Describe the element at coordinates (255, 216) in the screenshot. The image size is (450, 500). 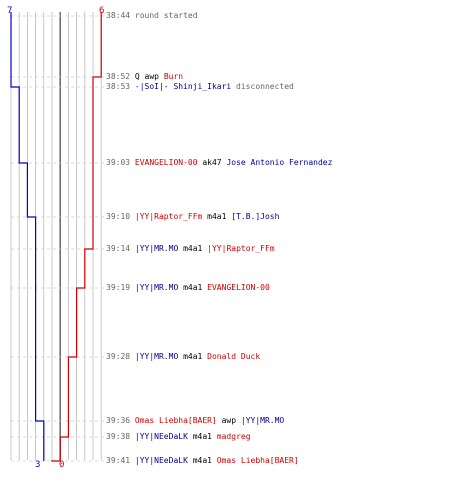
I see `event-text: [T.B.]Josh` at that location.